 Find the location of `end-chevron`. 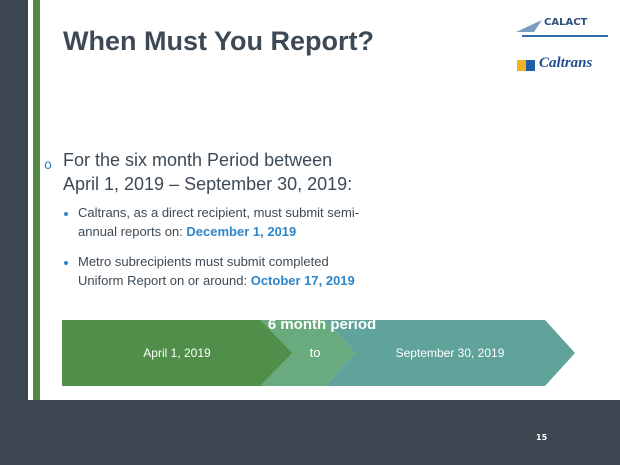

end-chevron is located at coordinates (450, 353).